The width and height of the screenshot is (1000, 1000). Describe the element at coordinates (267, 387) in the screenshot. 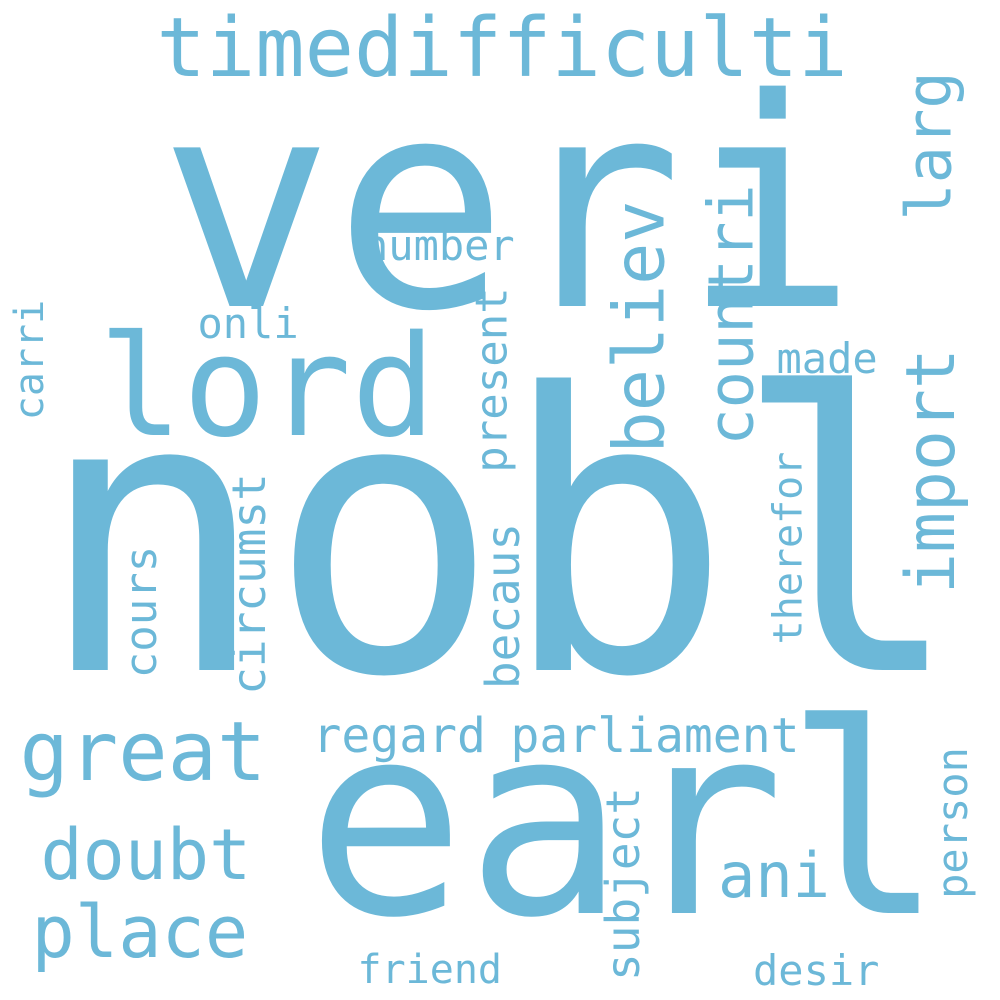

I see `word-lord: lord` at that location.